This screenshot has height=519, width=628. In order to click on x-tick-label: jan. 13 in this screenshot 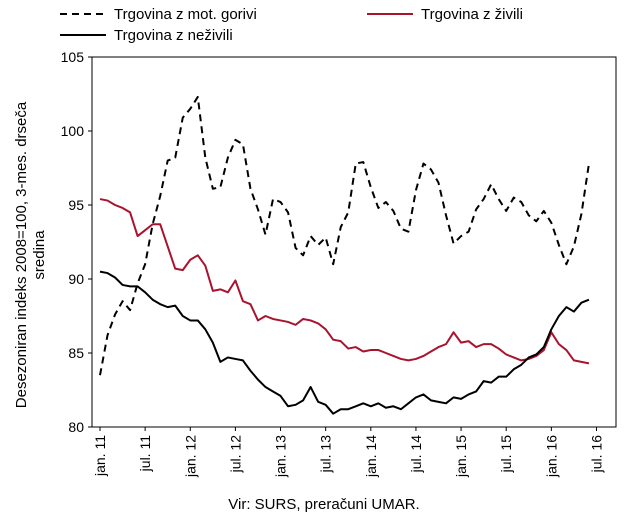, I will do `click(281, 456)`.